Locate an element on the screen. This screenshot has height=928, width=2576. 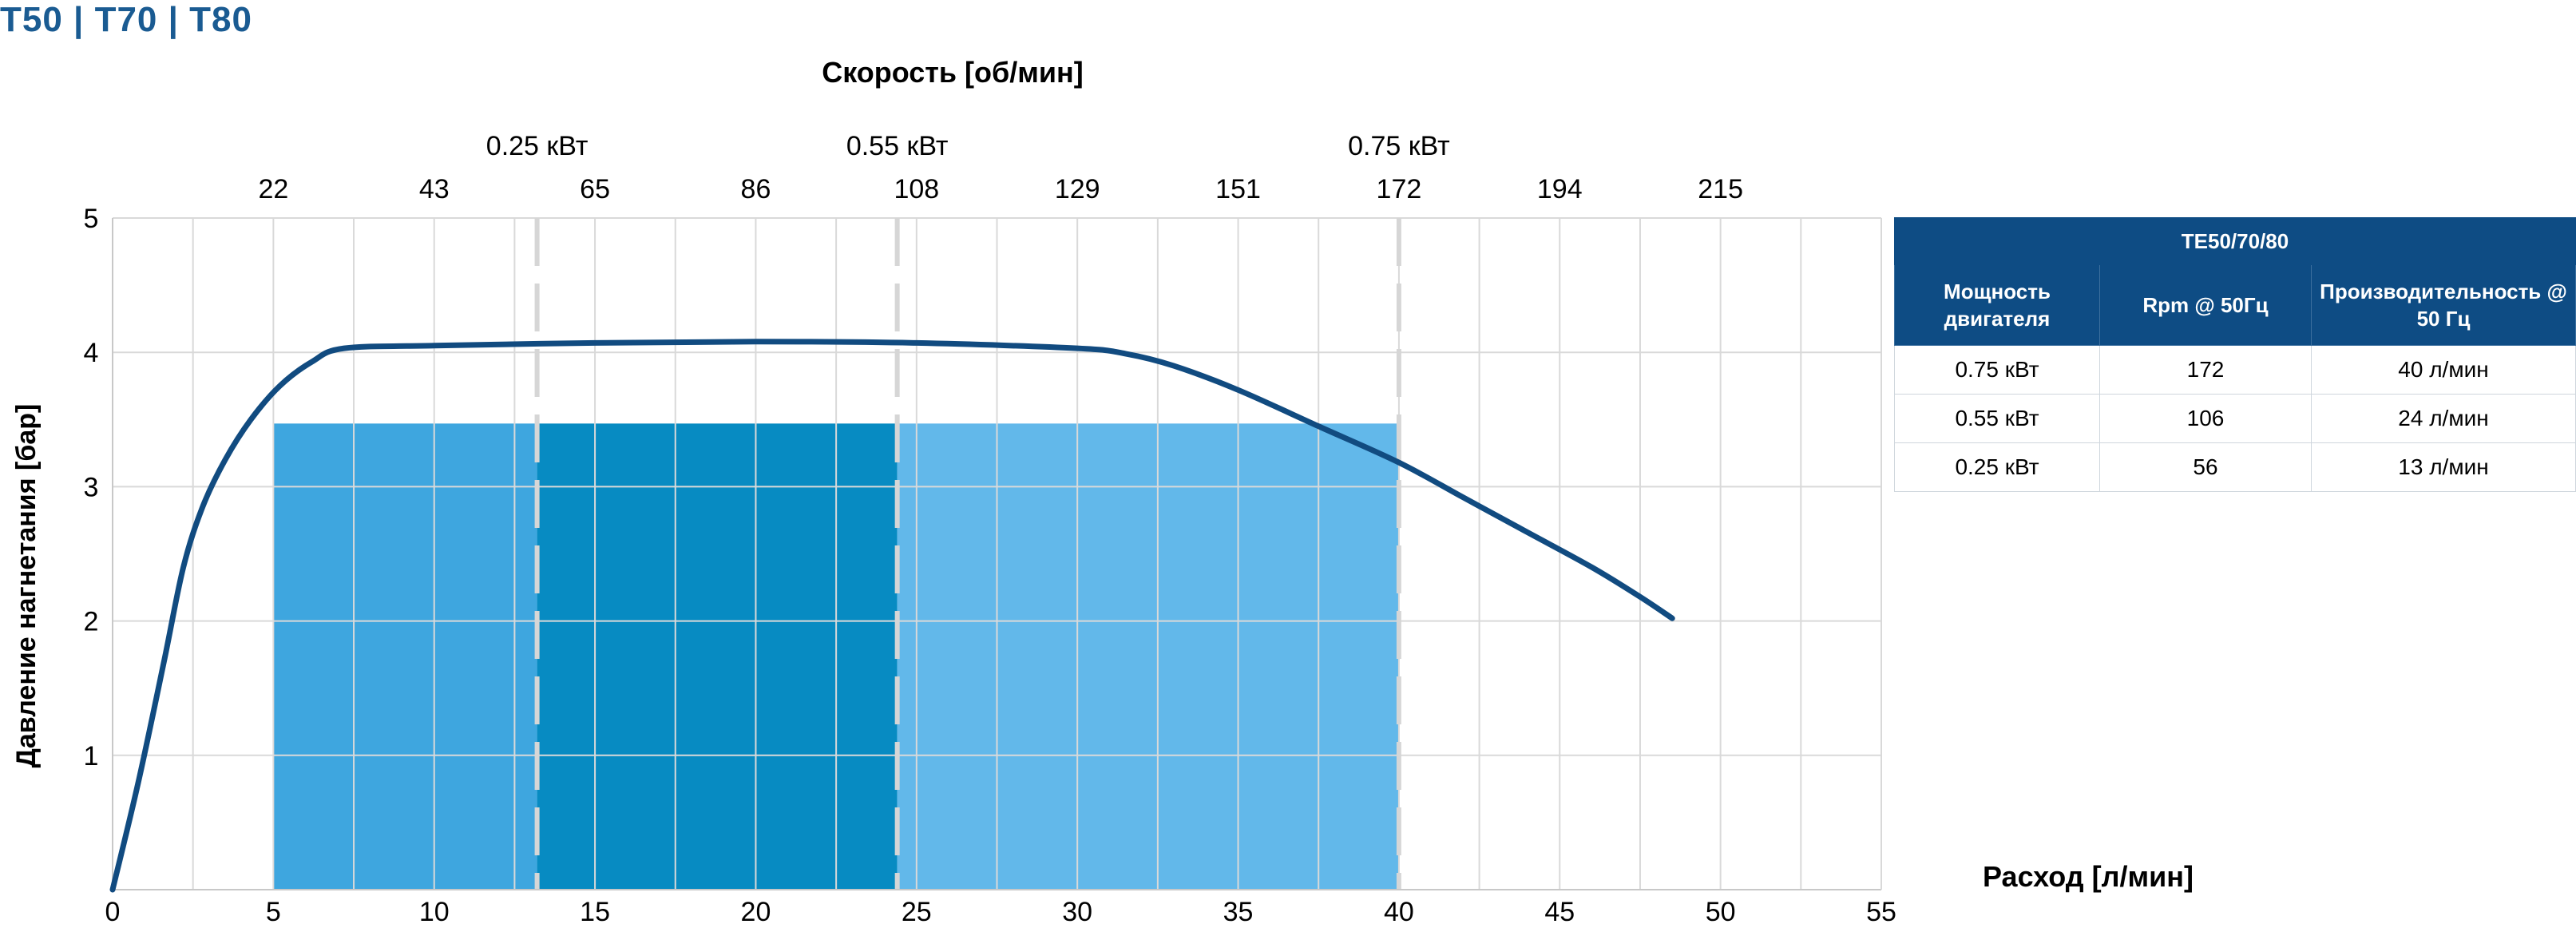
x-tick-label: 5 is located at coordinates (273, 912).